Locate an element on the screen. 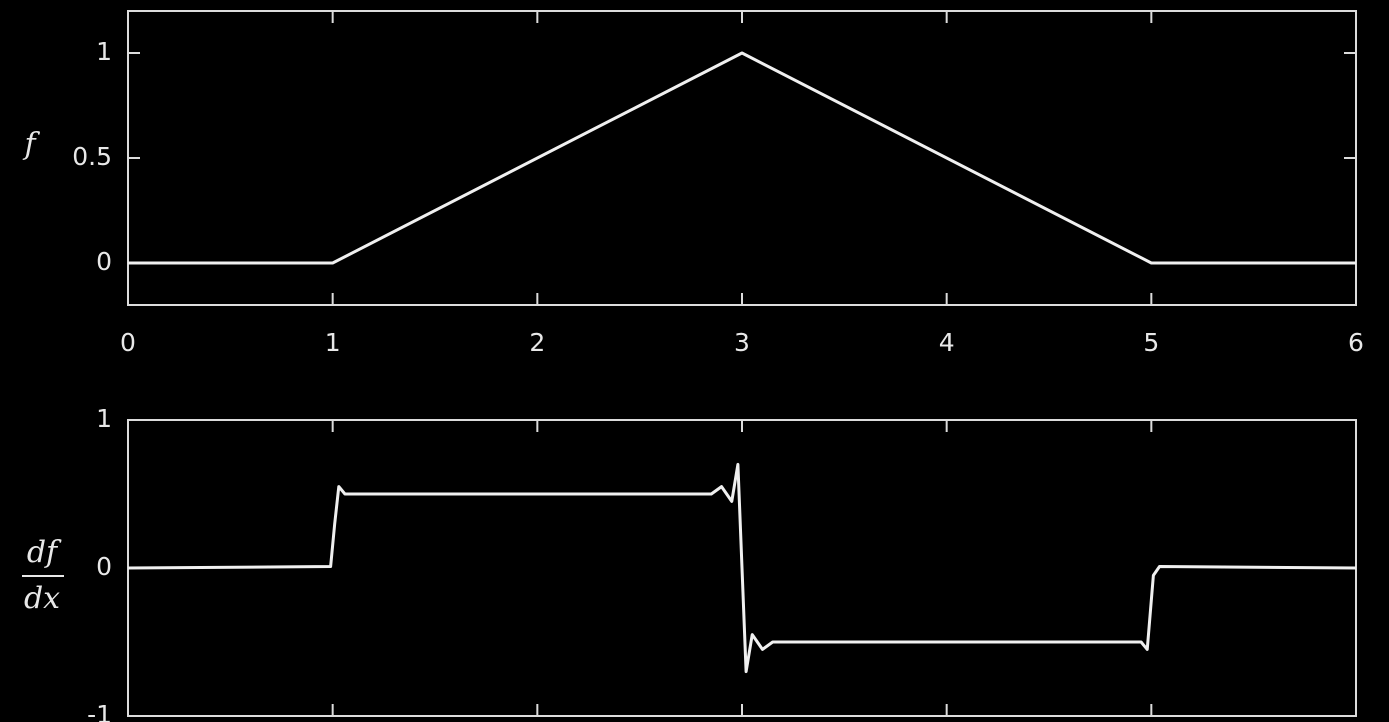 Image resolution: width=1389 pixels, height=722 pixels. x-tick-label: 1 is located at coordinates (333, 342).